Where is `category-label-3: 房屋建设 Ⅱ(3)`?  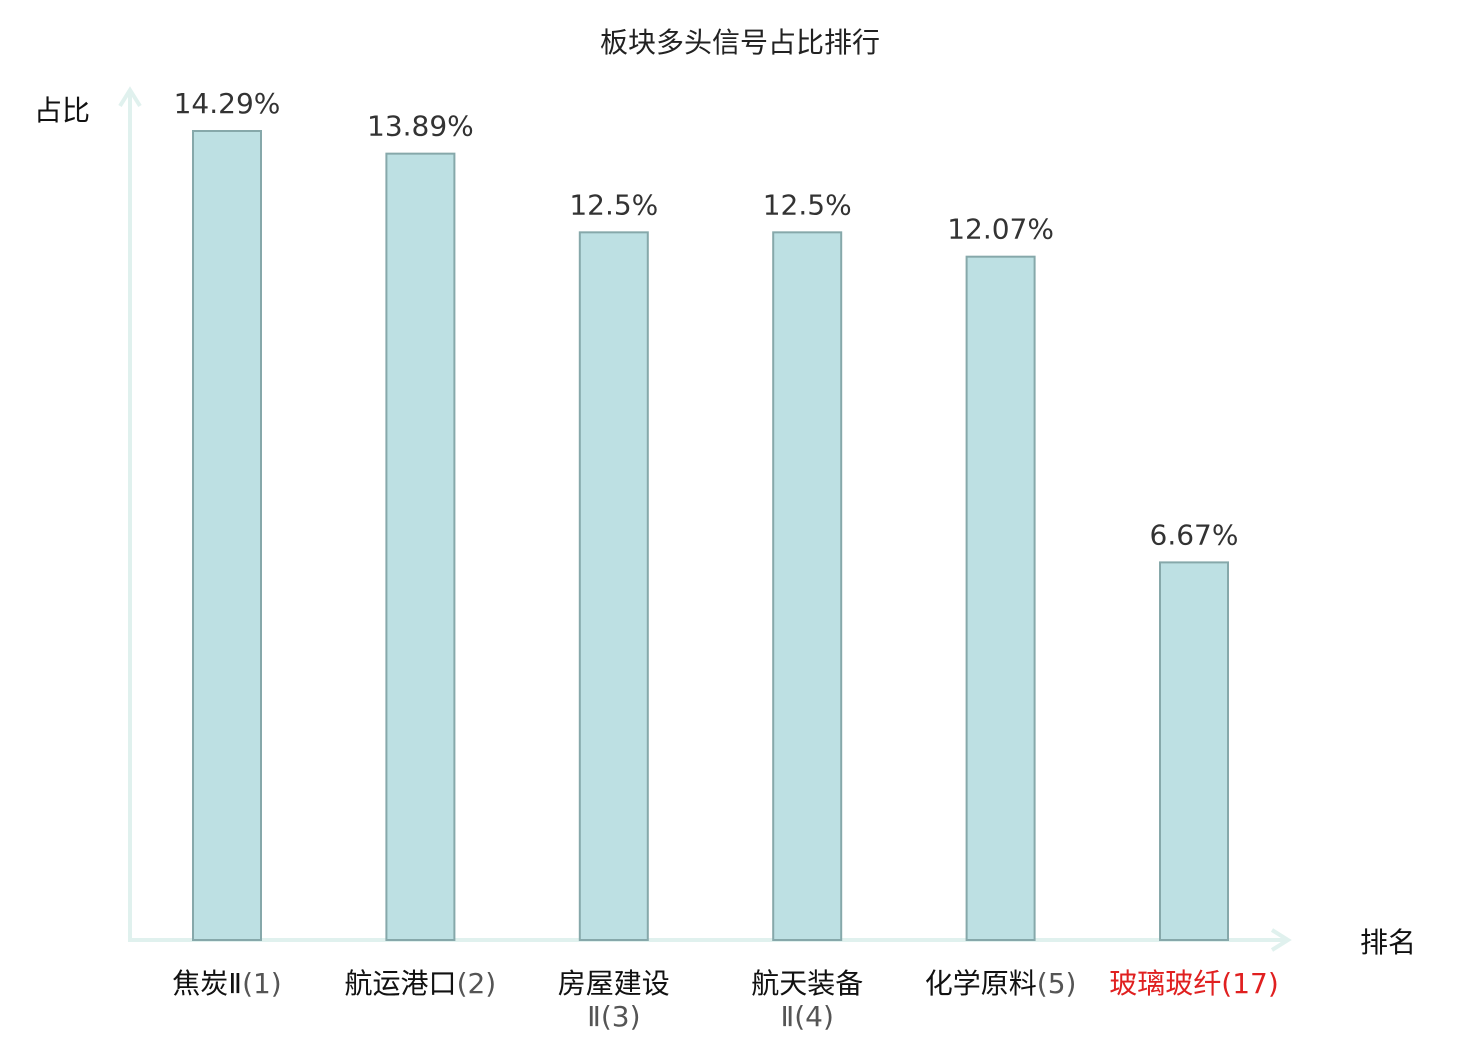 category-label-3: 房屋建设 Ⅱ(3) is located at coordinates (614, 1000).